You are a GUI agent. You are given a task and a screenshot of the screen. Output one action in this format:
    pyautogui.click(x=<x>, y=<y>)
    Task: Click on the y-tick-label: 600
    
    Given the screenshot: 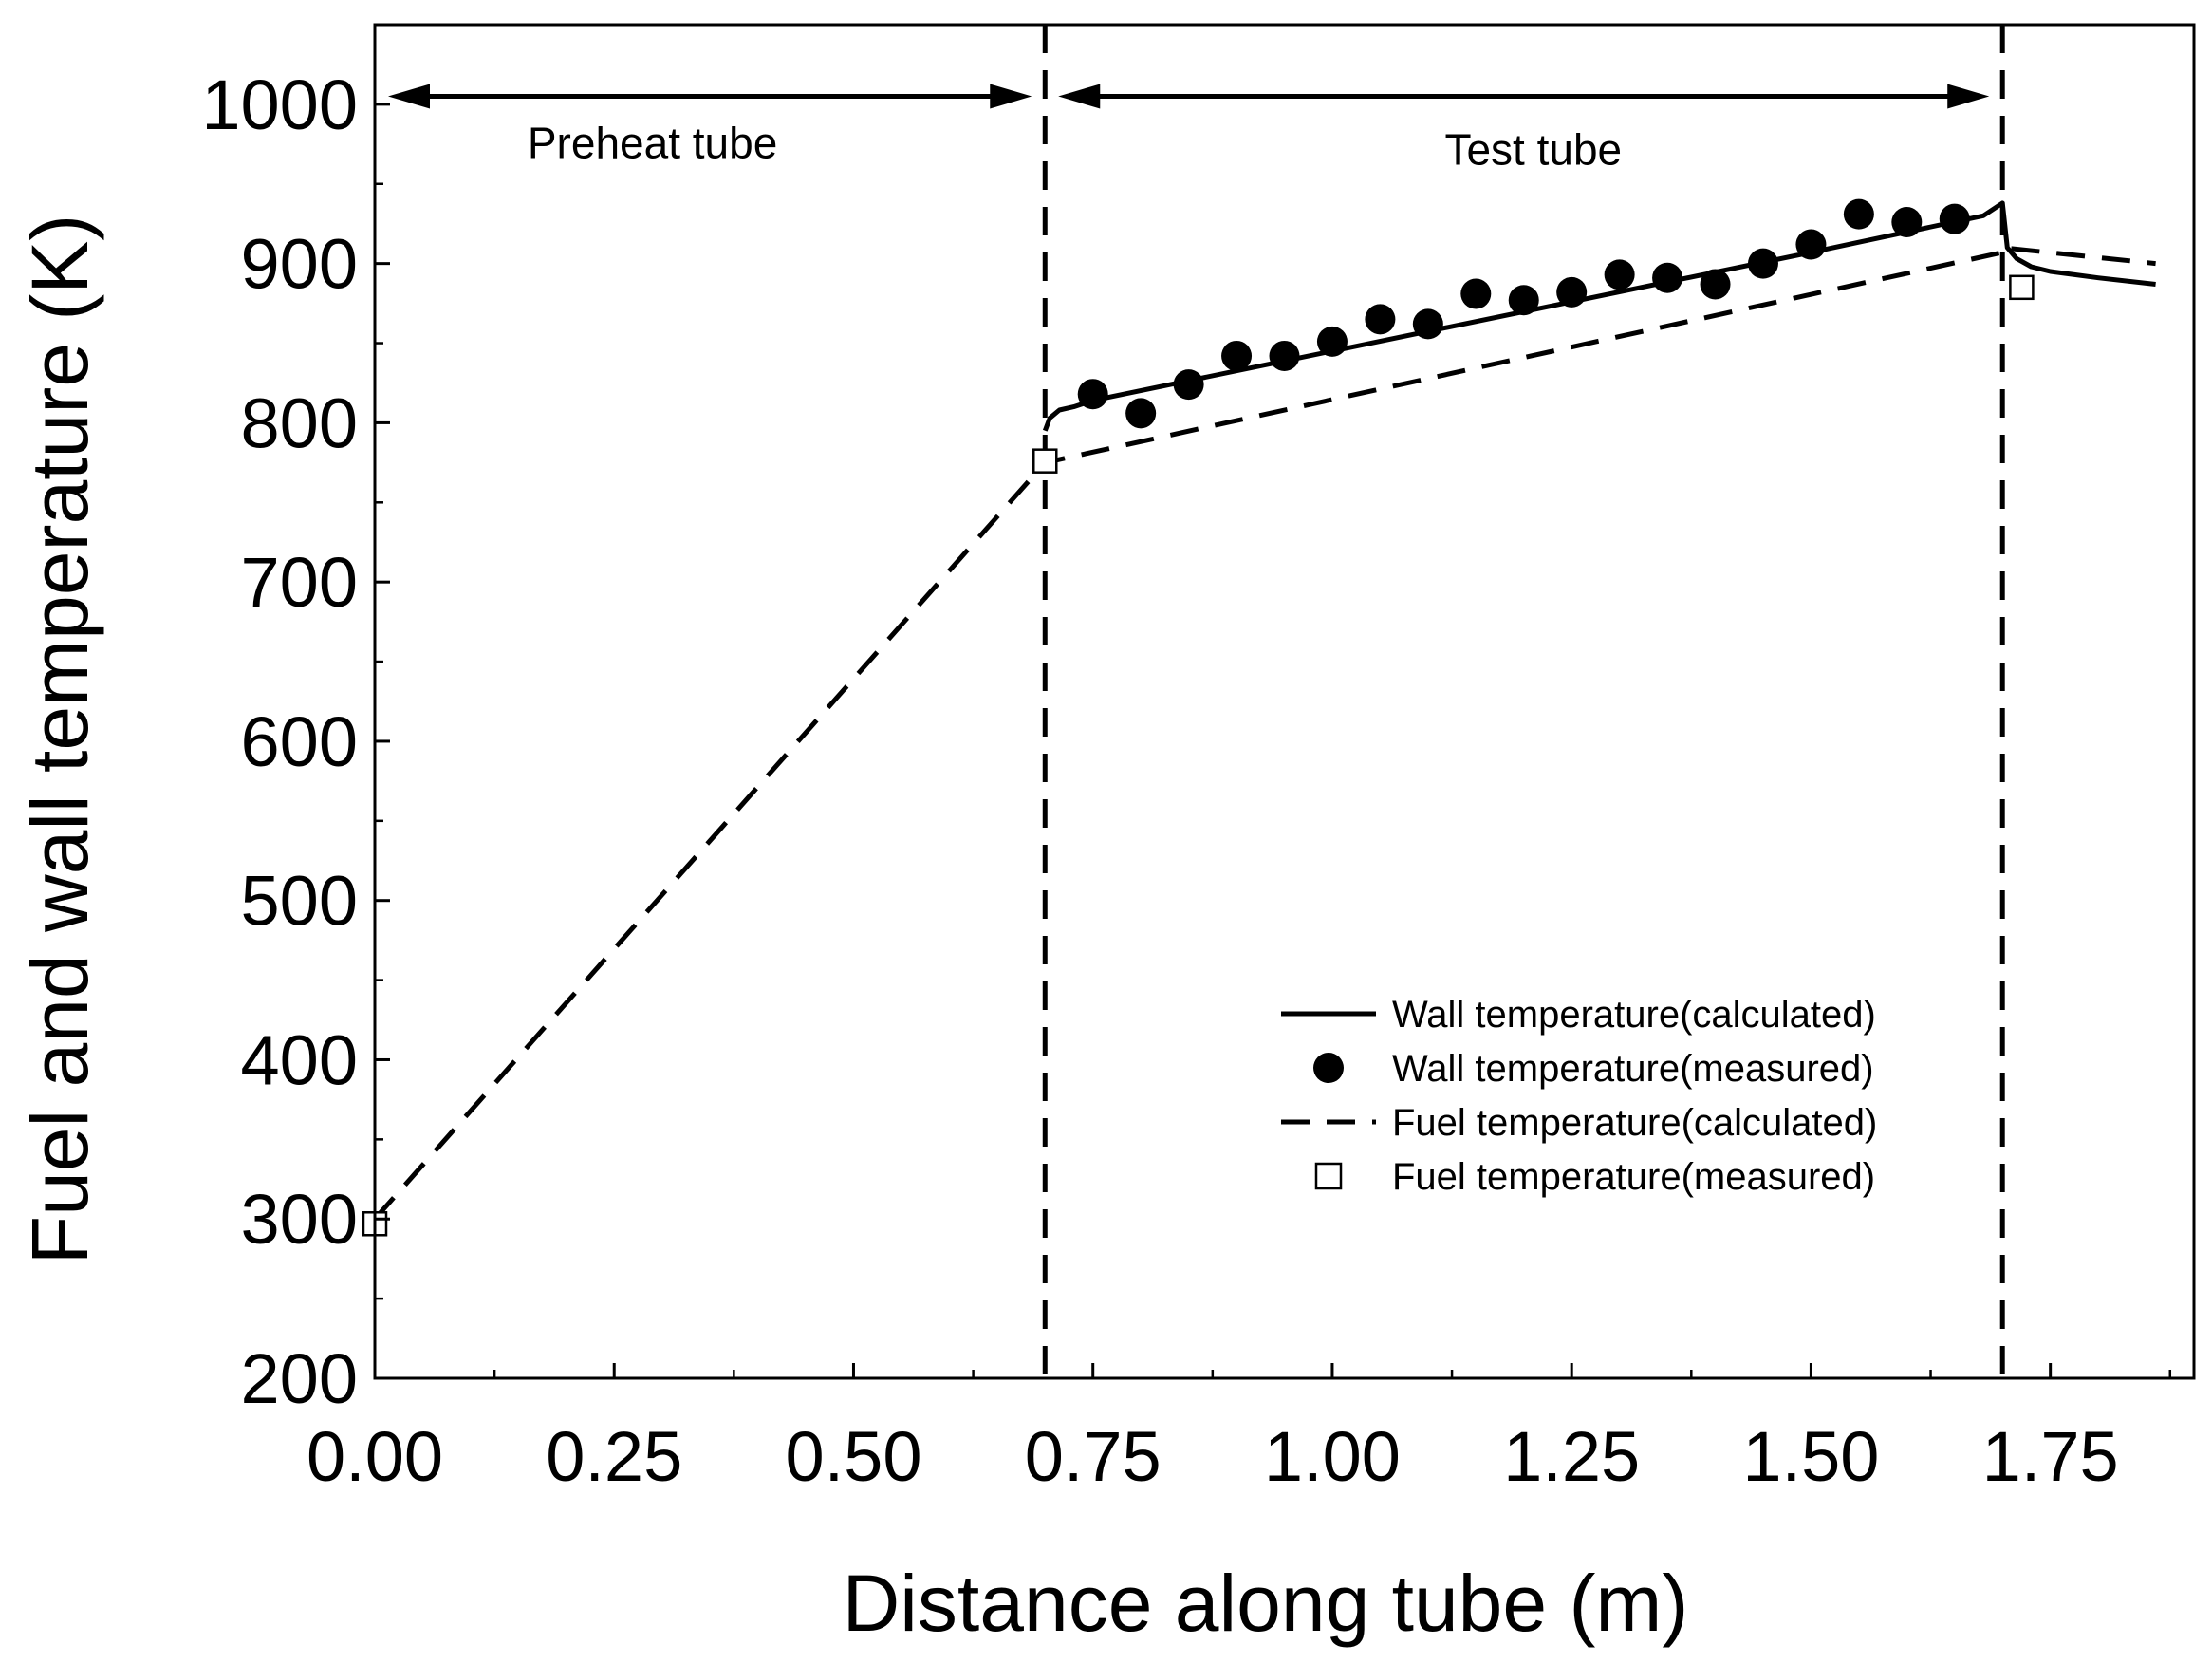 What is the action you would take?
    pyautogui.click(x=300, y=742)
    